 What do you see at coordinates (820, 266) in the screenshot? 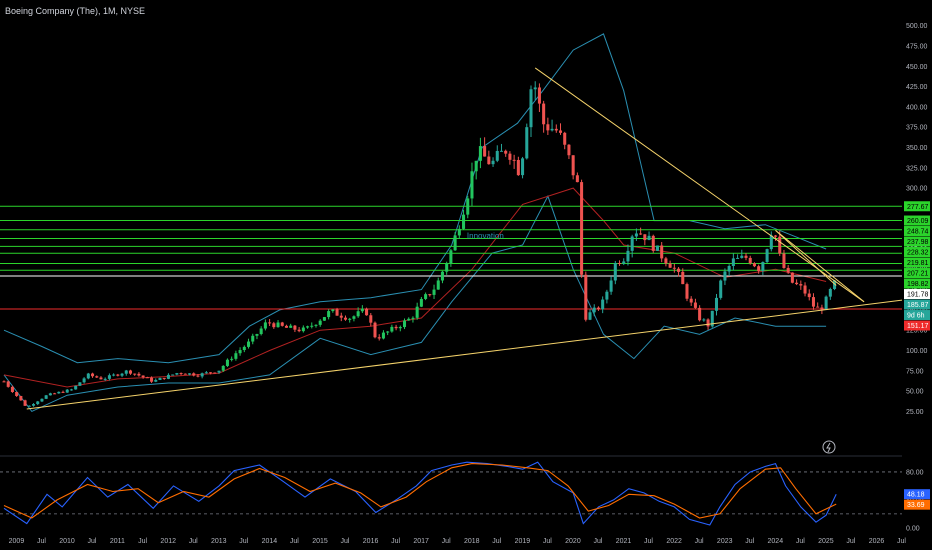
I see `trendline` at bounding box center [820, 266].